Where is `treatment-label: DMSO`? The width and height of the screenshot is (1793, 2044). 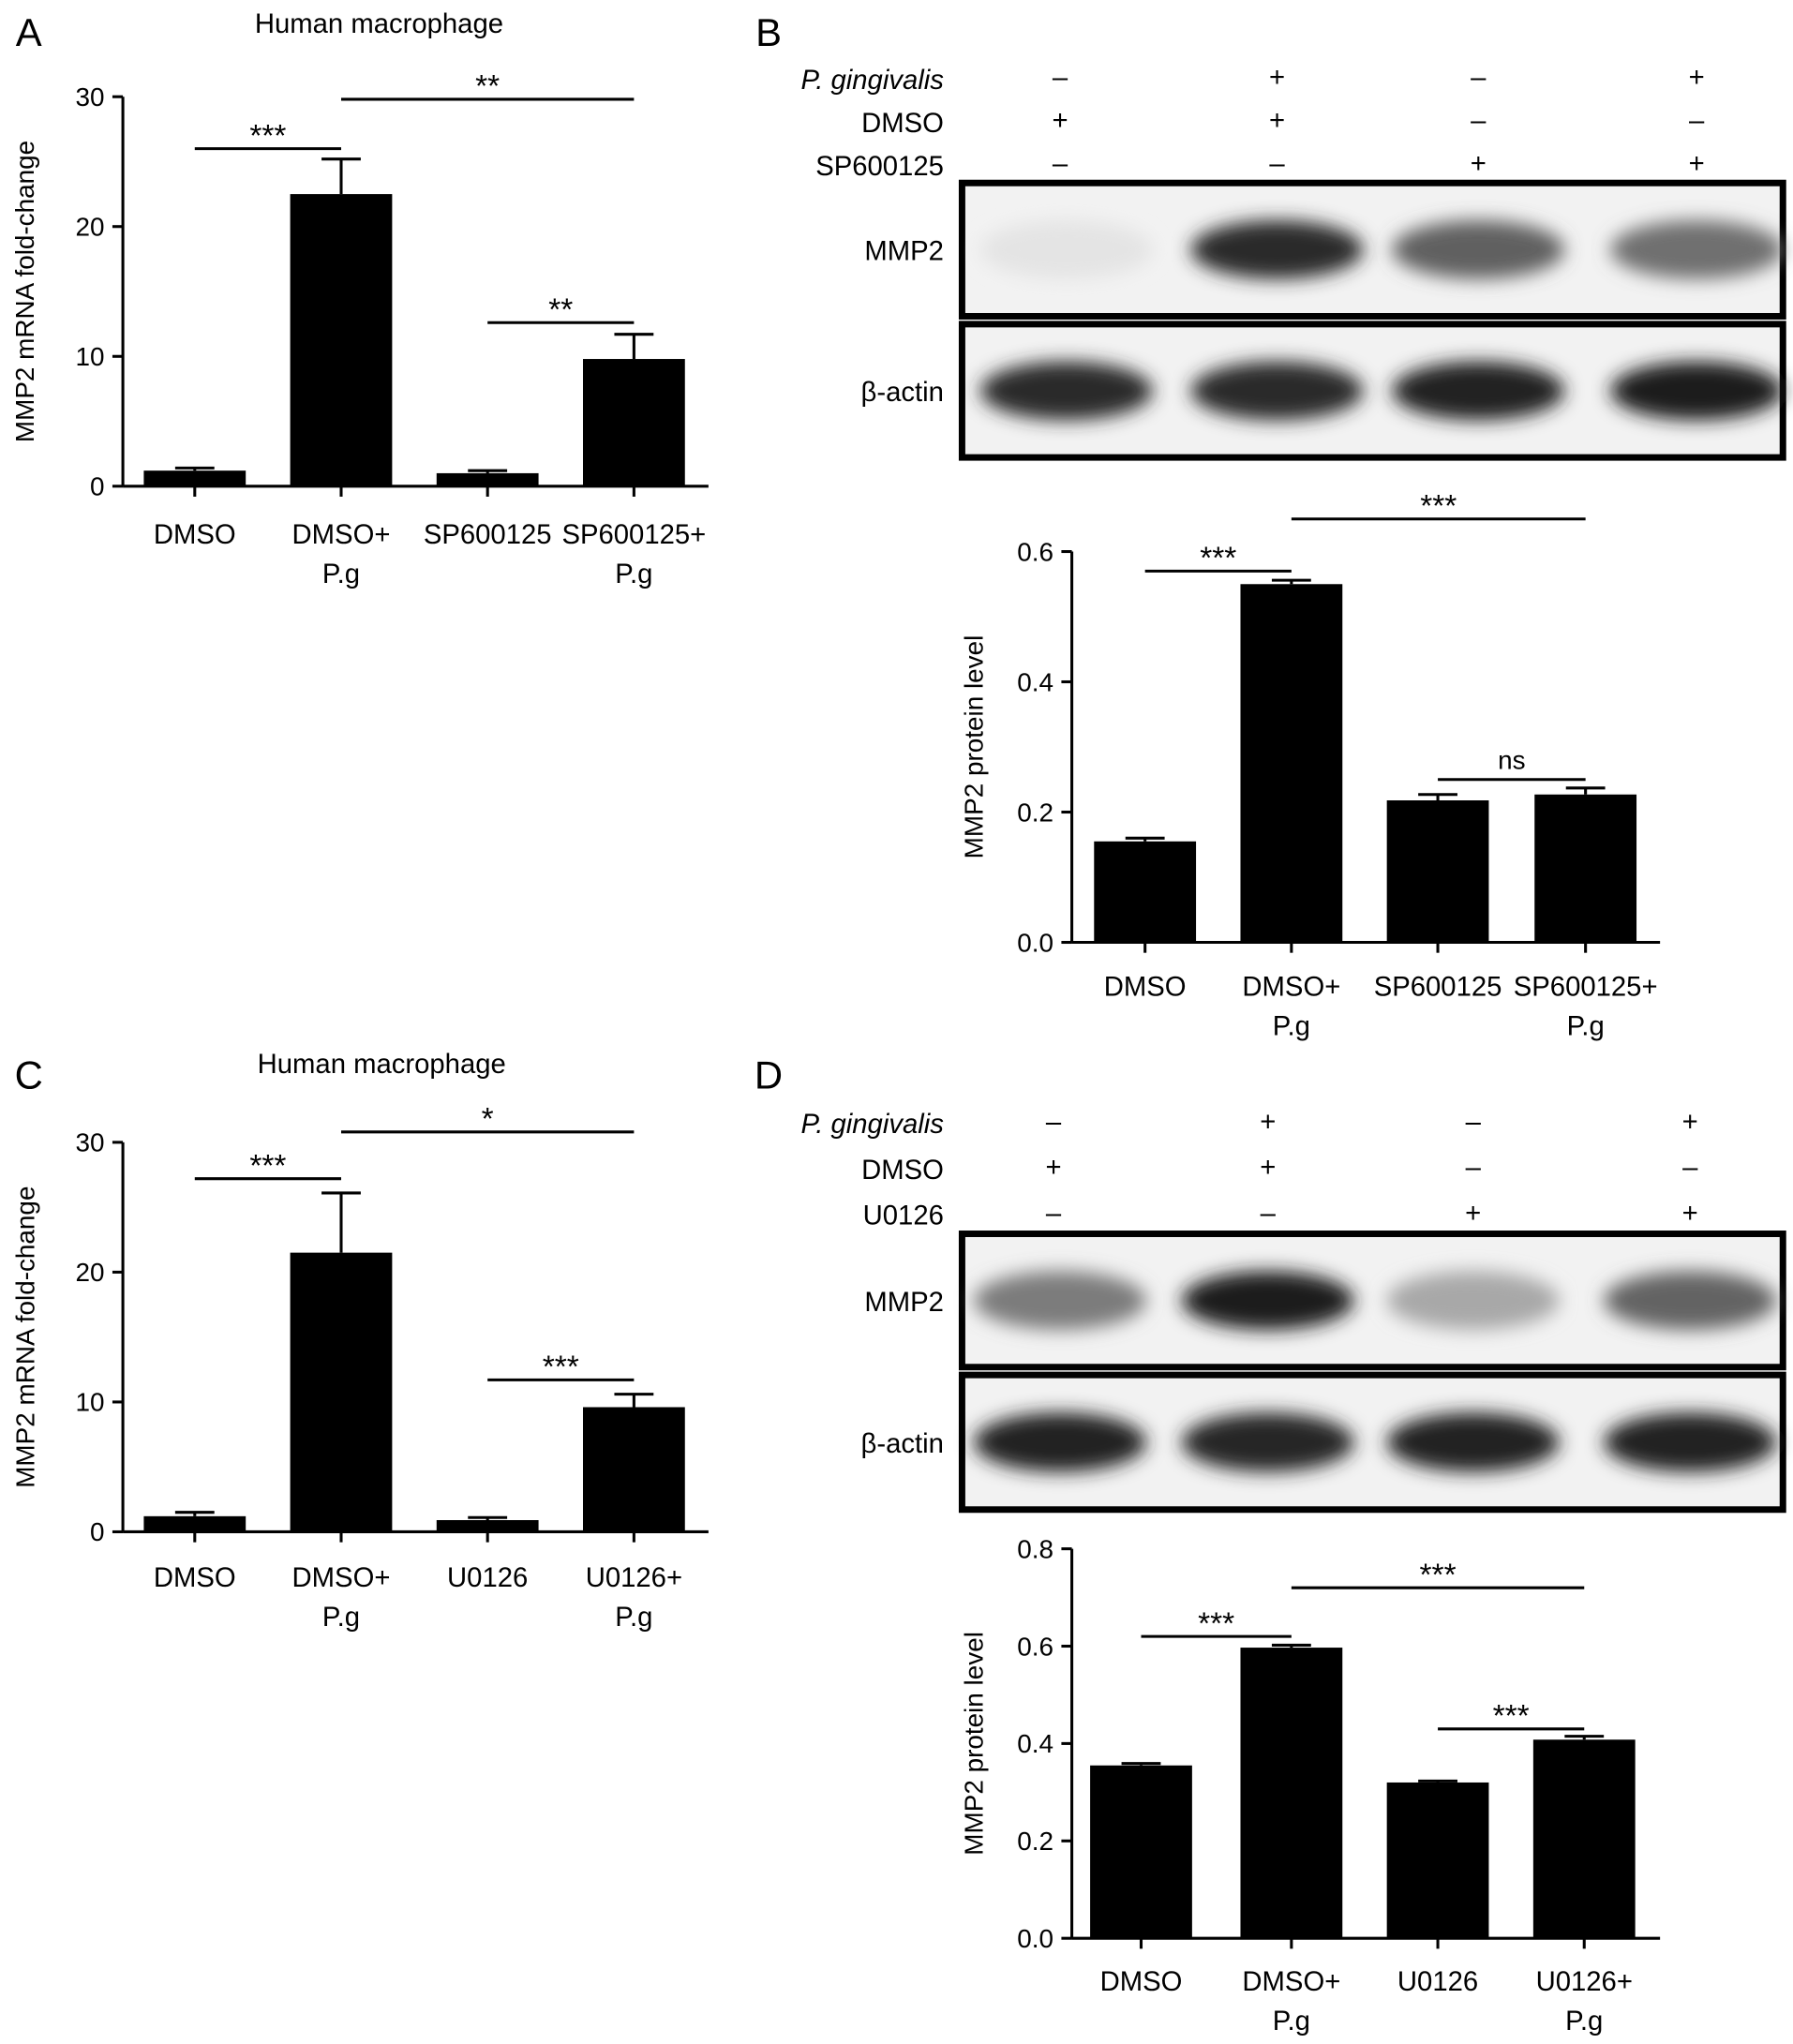 treatment-label: DMSO is located at coordinates (902, 124).